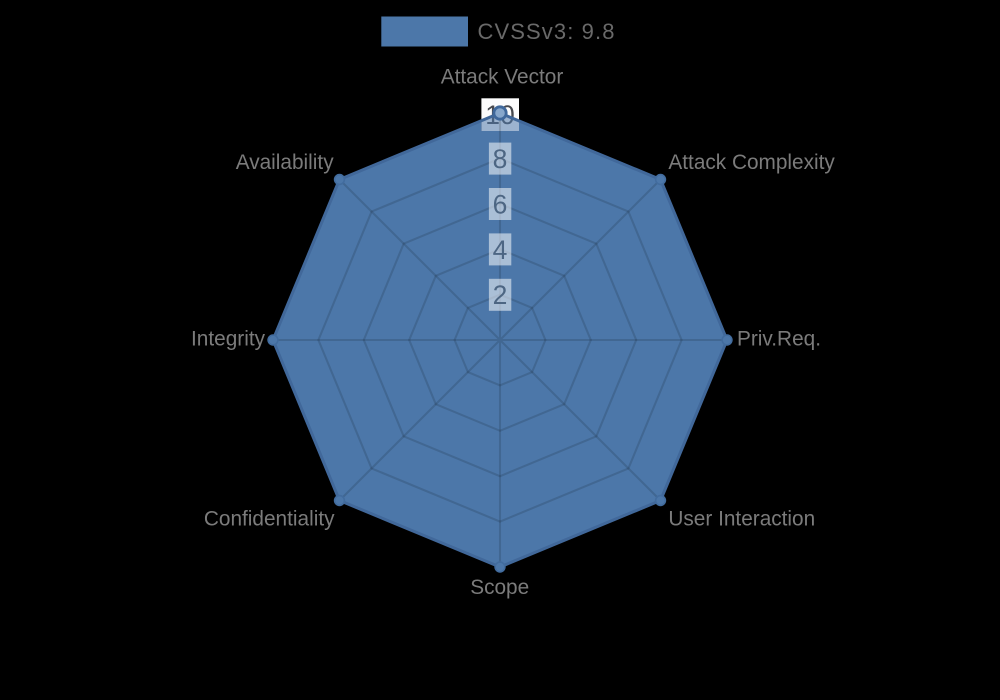 The image size is (1000, 700). I want to click on svg-text: Scope, so click(499, 587).